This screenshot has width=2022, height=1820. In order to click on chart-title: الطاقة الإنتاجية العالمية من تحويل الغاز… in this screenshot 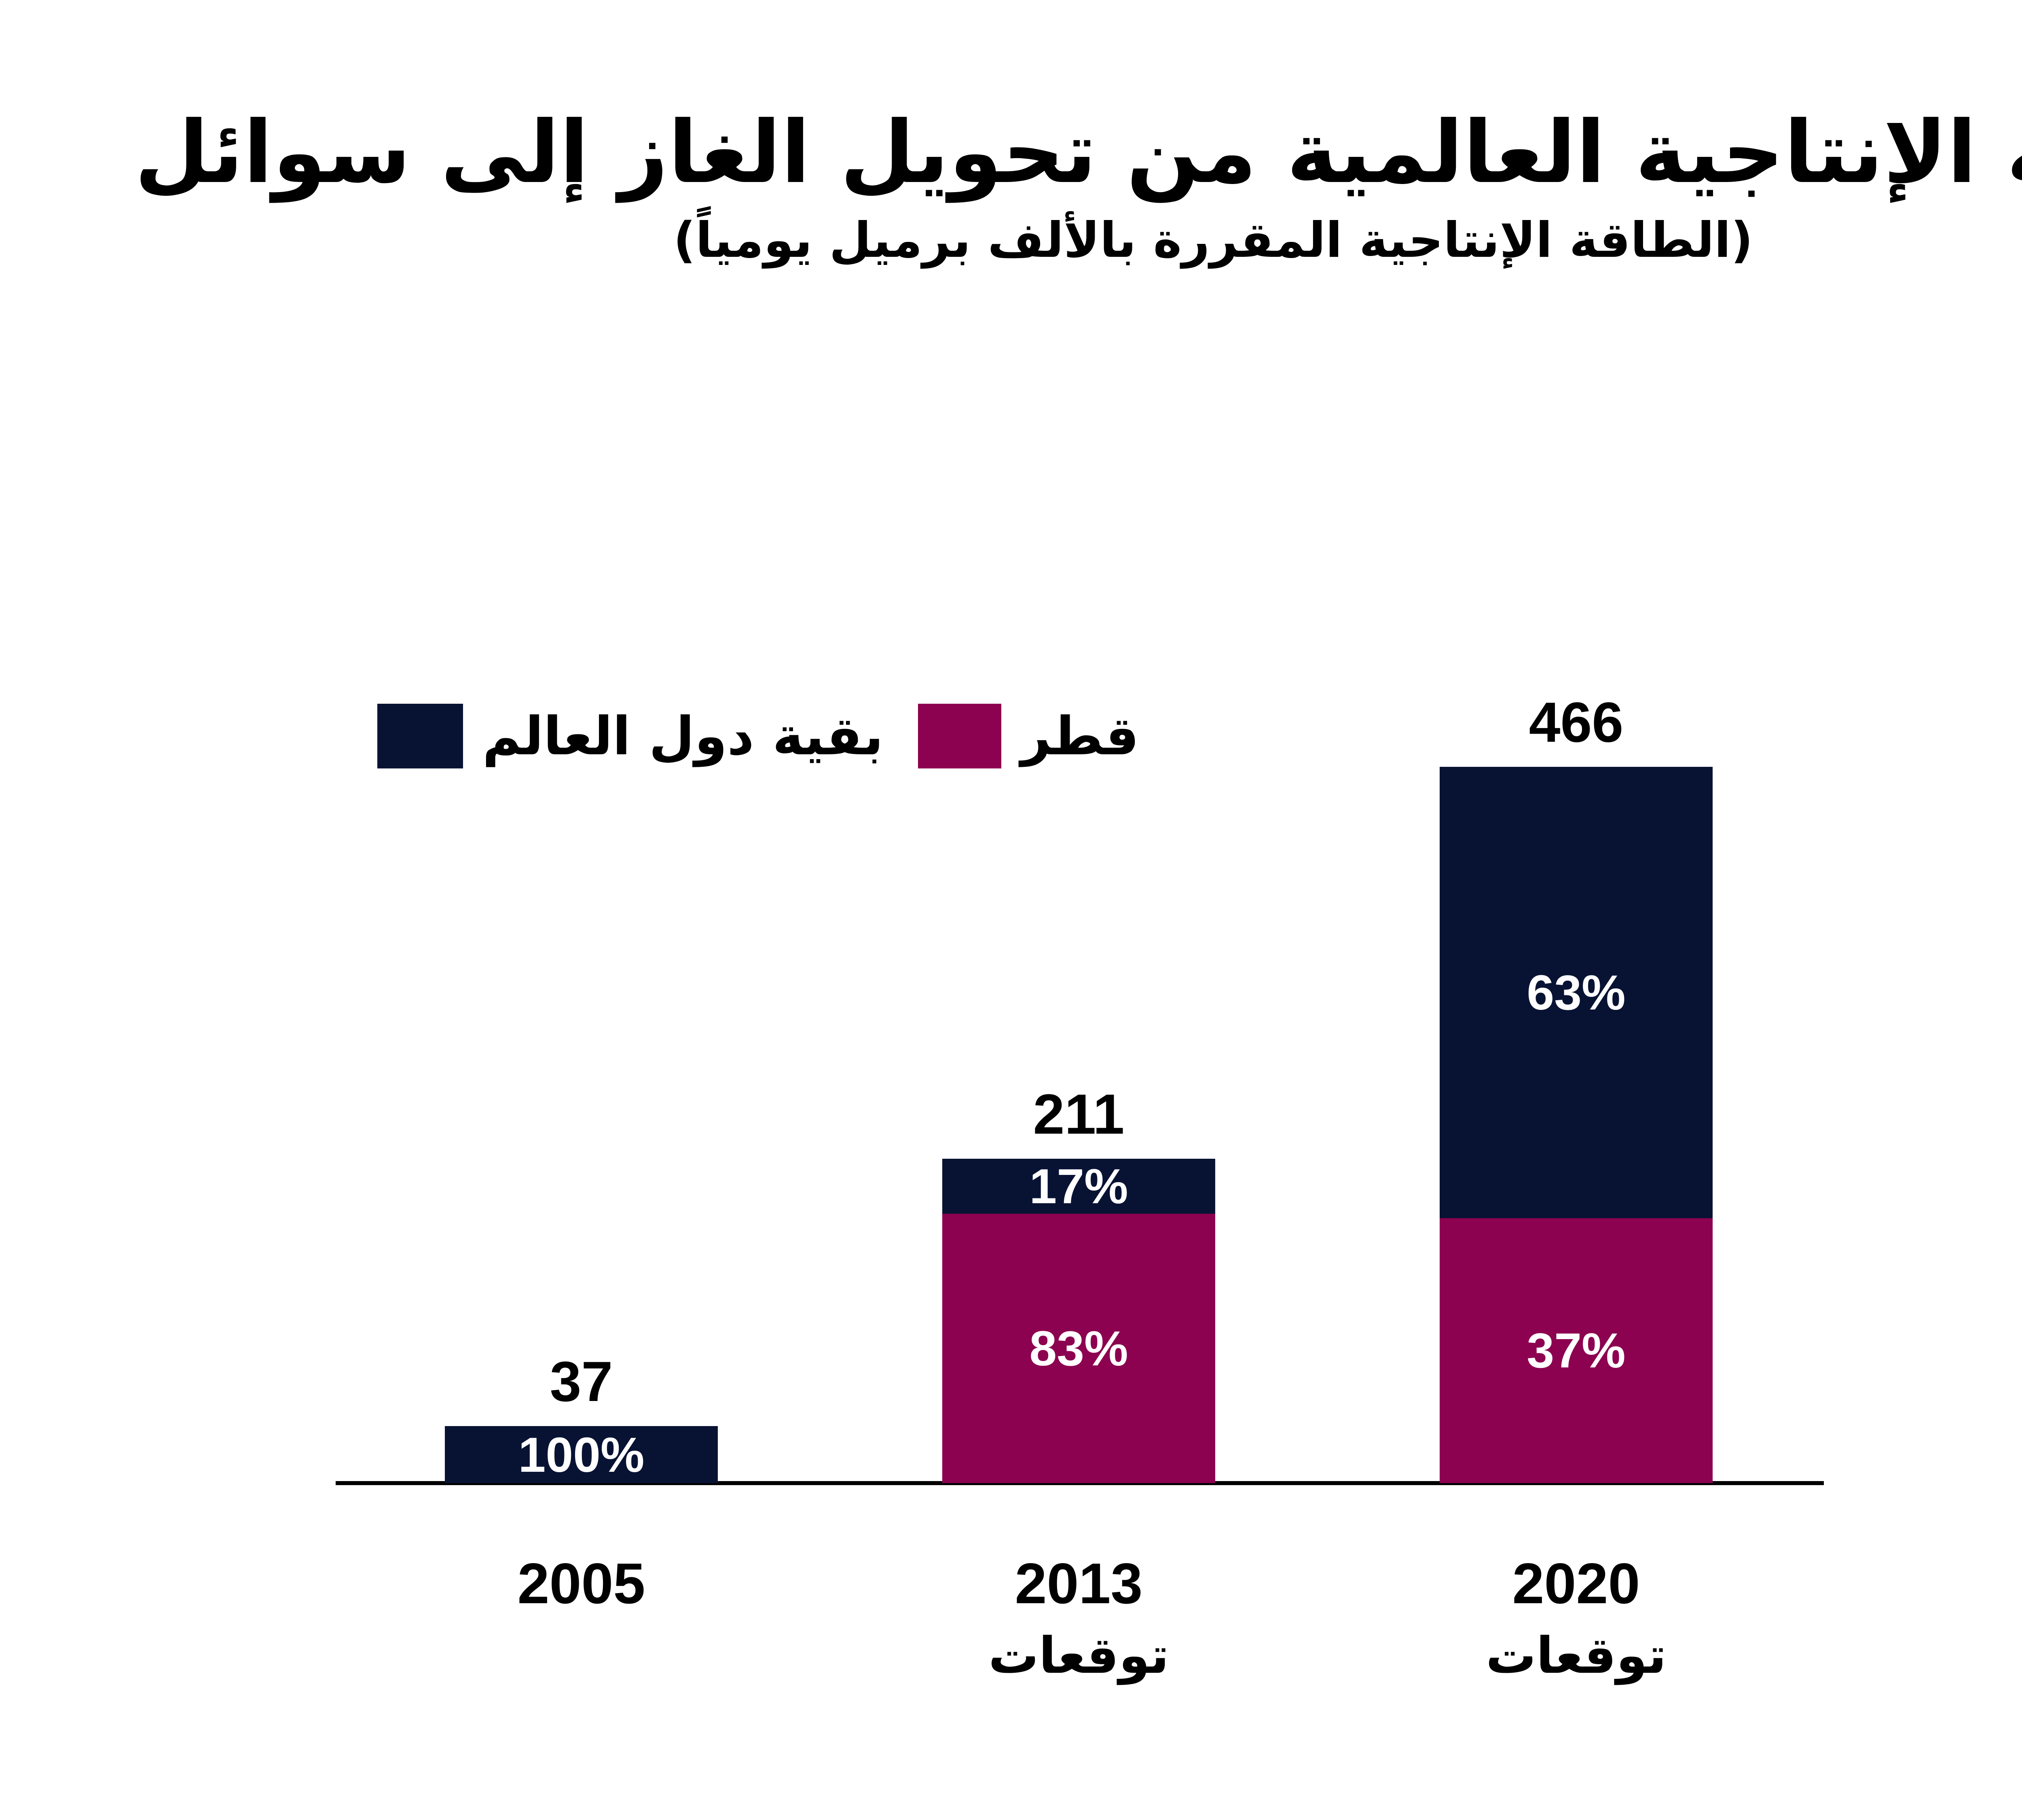, I will do `click(1078, 152)`.